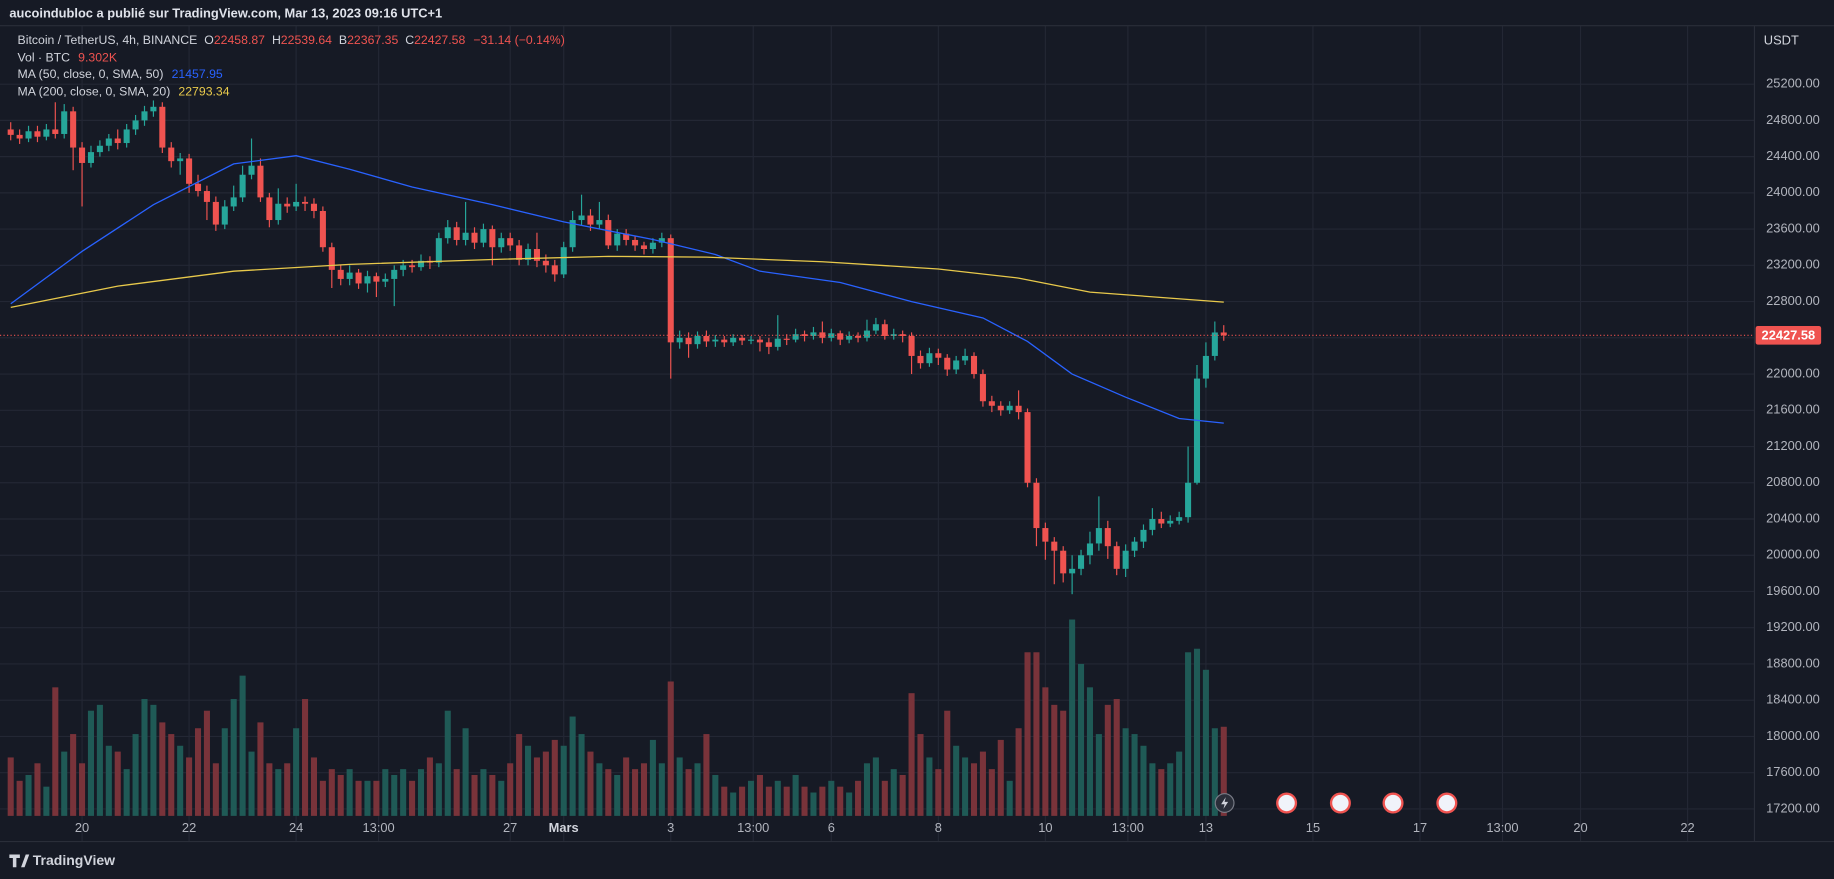 This screenshot has width=1834, height=879. What do you see at coordinates (1793, 83) in the screenshot?
I see `y-tick-label: 25200.00` at bounding box center [1793, 83].